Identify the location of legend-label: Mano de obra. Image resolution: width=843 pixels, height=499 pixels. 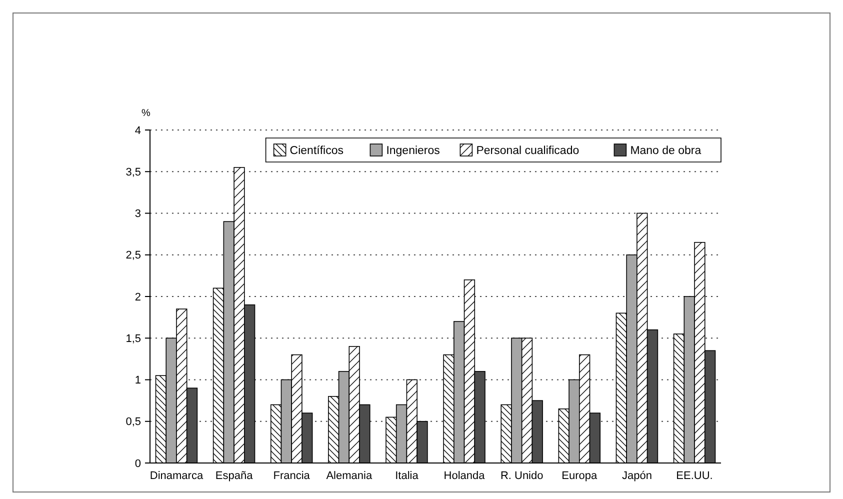
(666, 151).